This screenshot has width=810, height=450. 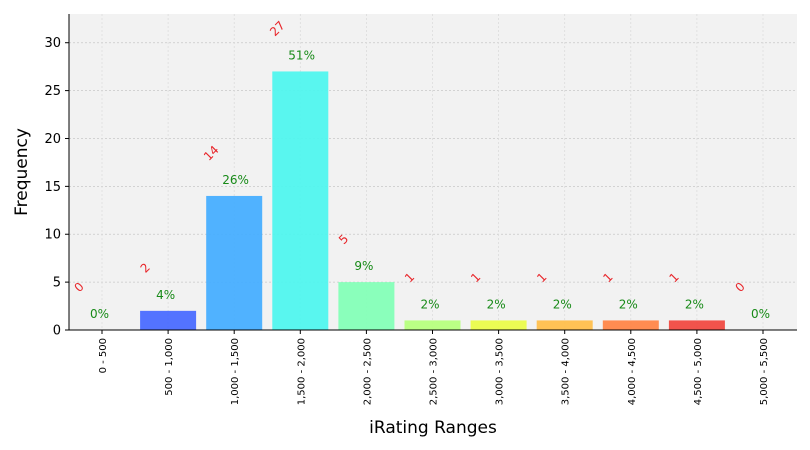 I want to click on y-tick-label: 5, so click(x=57, y=283).